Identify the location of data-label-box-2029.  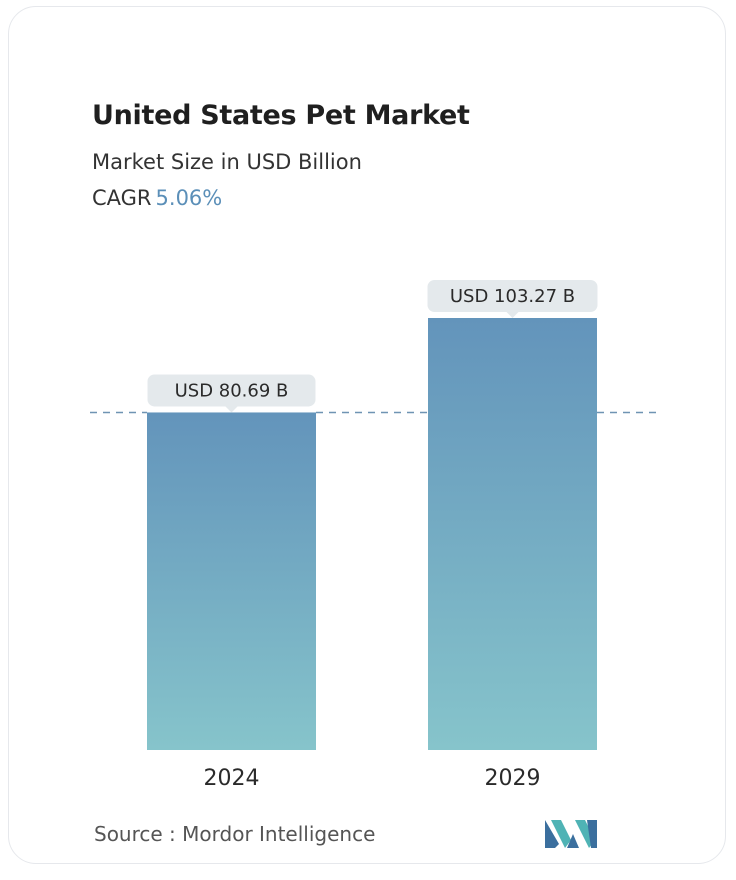
(512, 296).